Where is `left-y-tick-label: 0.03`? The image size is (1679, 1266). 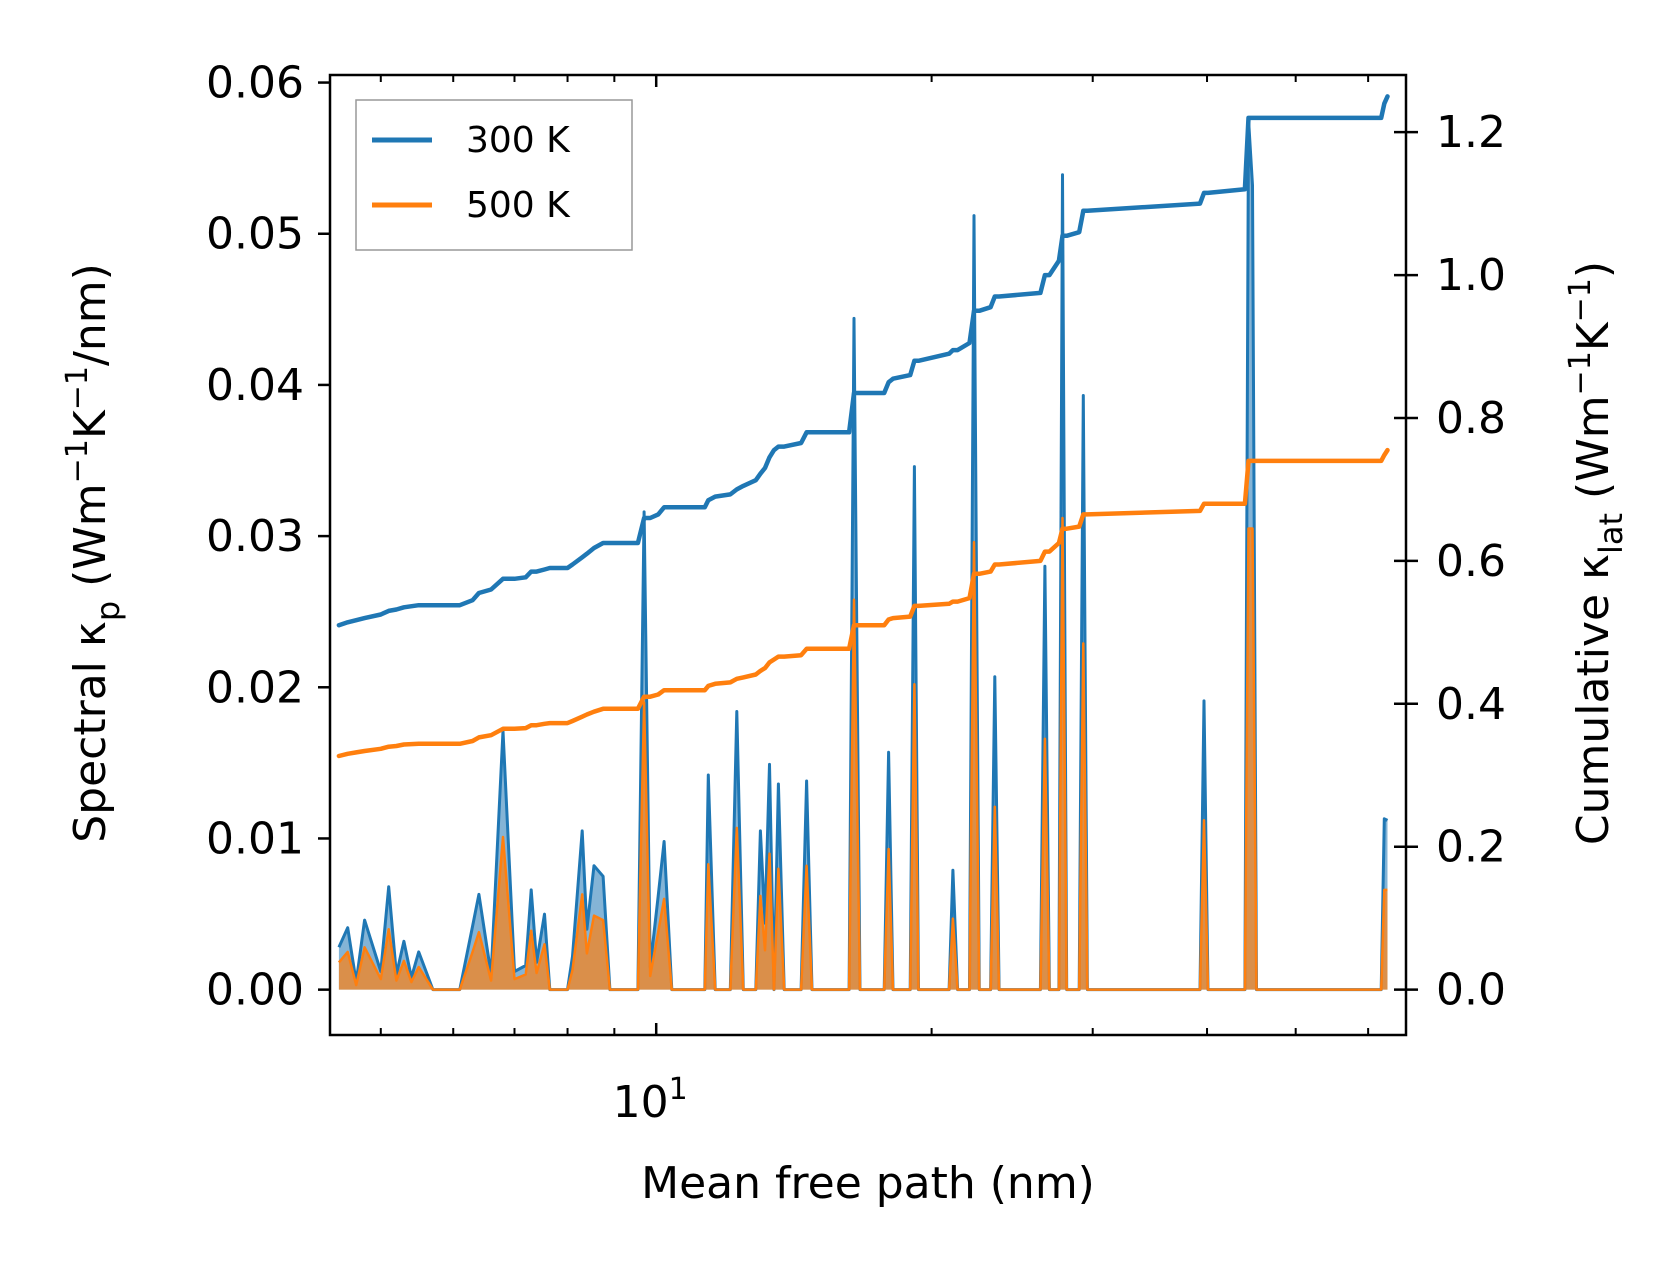
left-y-tick-label: 0.03 is located at coordinates (255, 536).